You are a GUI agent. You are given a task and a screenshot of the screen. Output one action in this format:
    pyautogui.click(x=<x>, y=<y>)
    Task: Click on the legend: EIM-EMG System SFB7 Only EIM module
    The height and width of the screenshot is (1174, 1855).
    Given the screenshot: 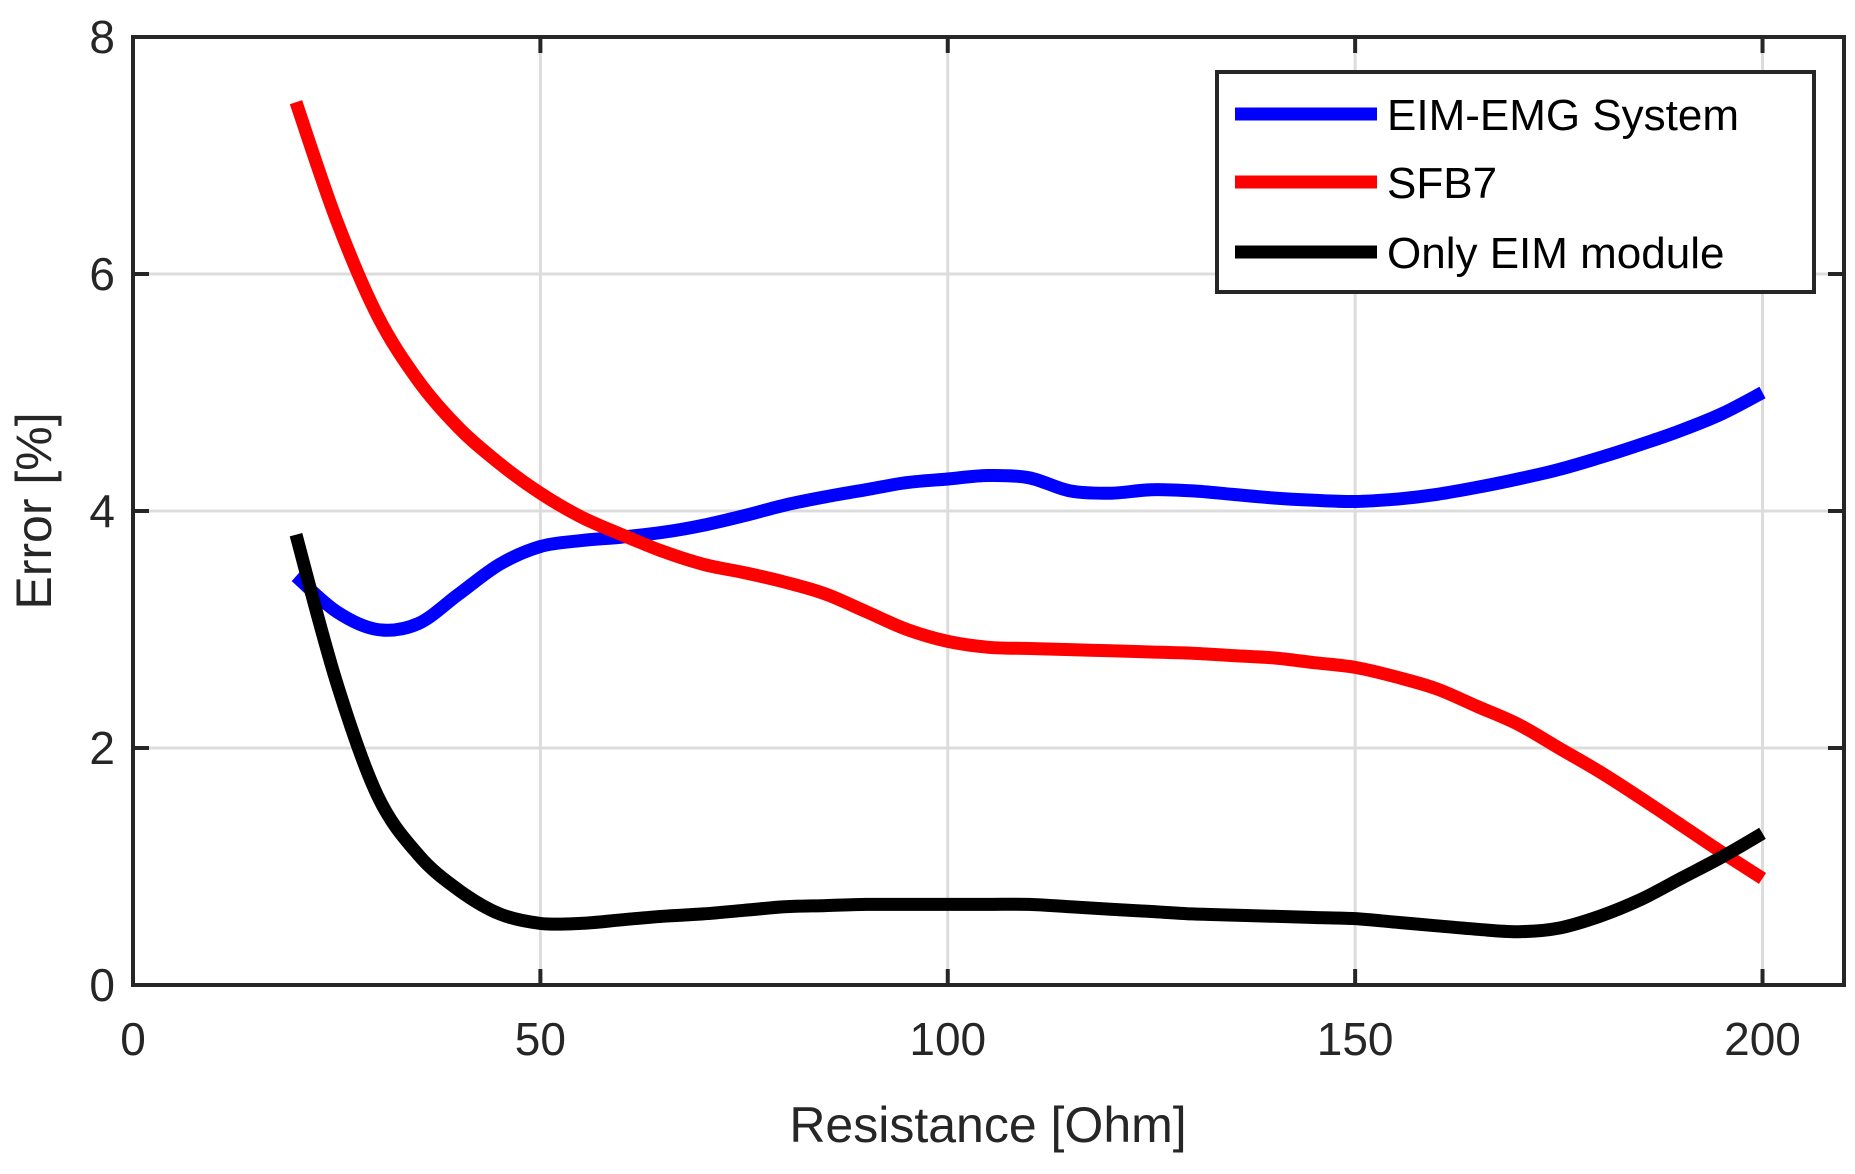 What is the action you would take?
    pyautogui.click(x=1515, y=182)
    